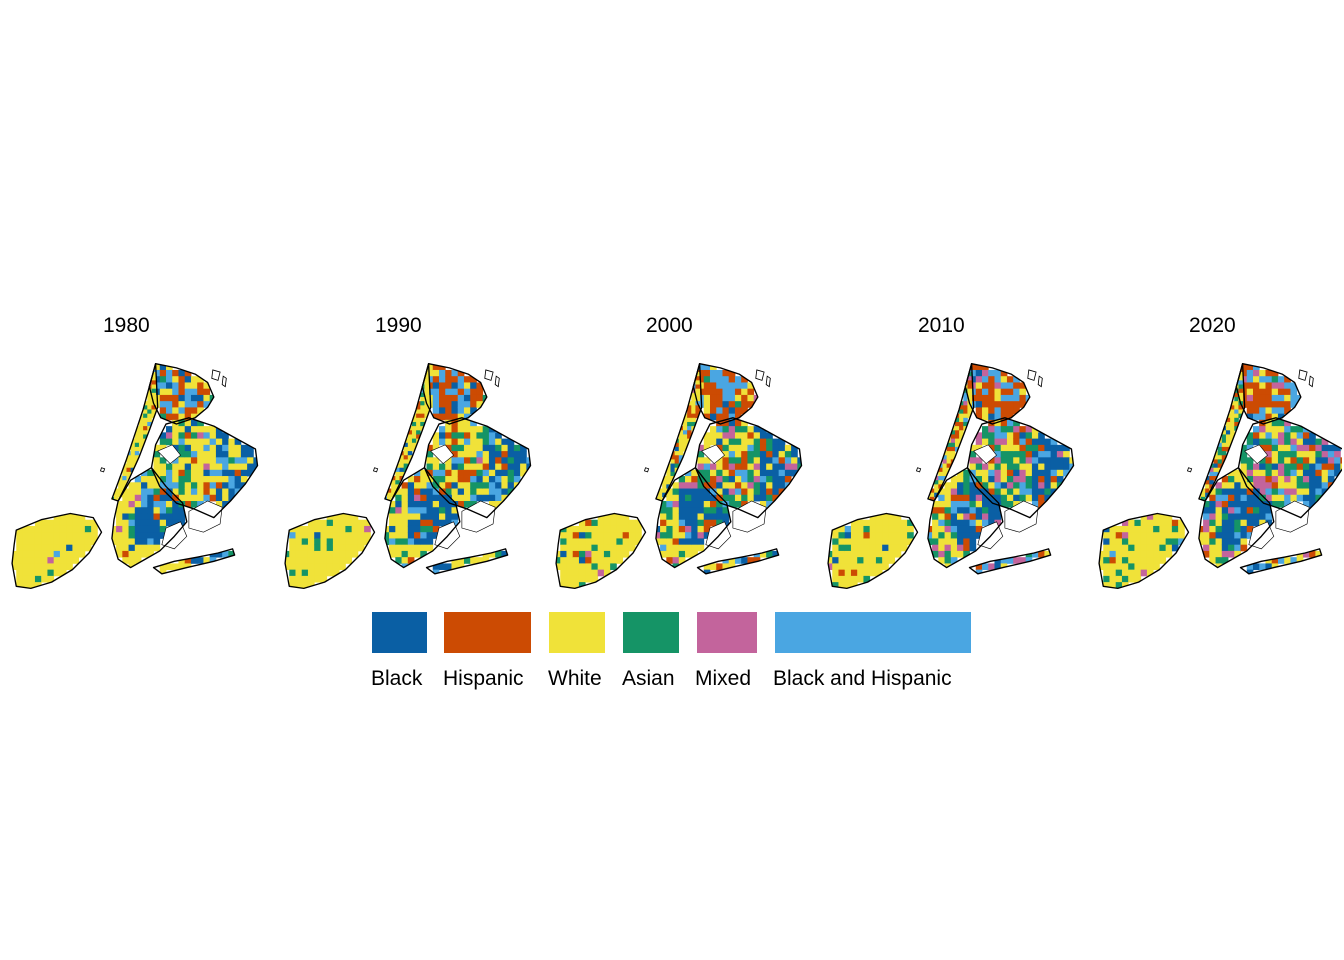  What do you see at coordinates (1222, 432) in the screenshot?
I see `borough-outline-manhattan` at bounding box center [1222, 432].